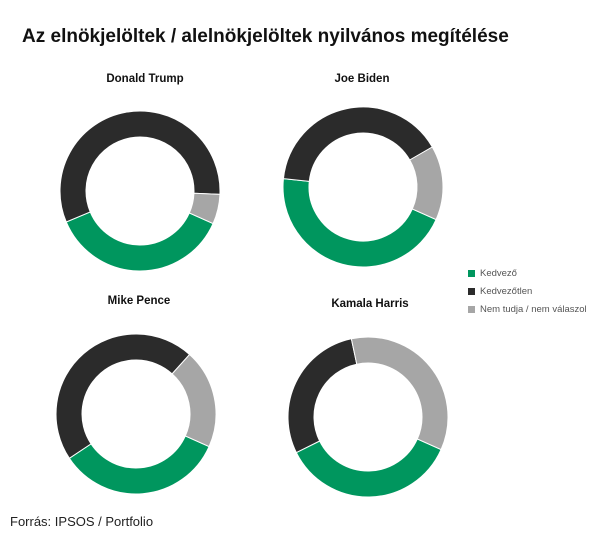 This screenshot has width=596, height=540. I want to click on legend-label: Nem tudja / nem válaszol, so click(533, 309).